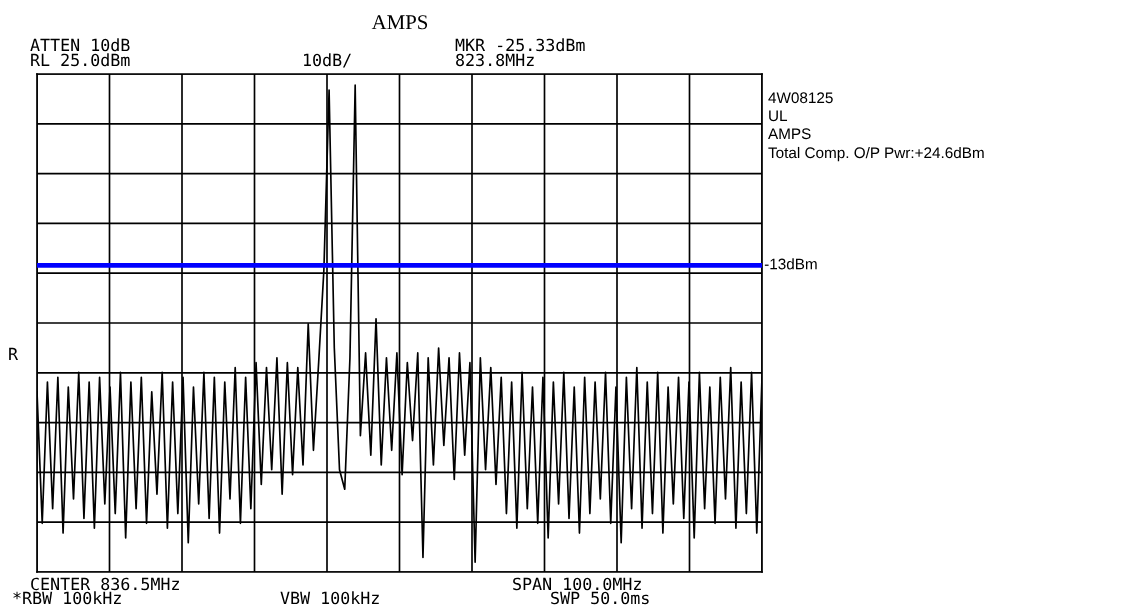 This screenshot has width=1138, height=610. What do you see at coordinates (495, 60) in the screenshot?
I see `text: 823.8MHz` at bounding box center [495, 60].